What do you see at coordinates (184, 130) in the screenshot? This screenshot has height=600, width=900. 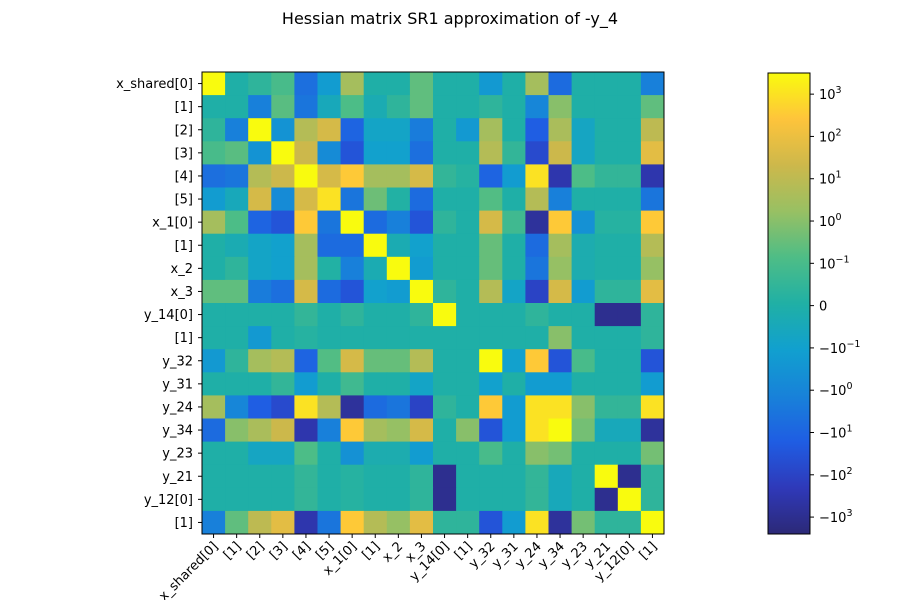 I see `row-label: [2]` at bounding box center [184, 130].